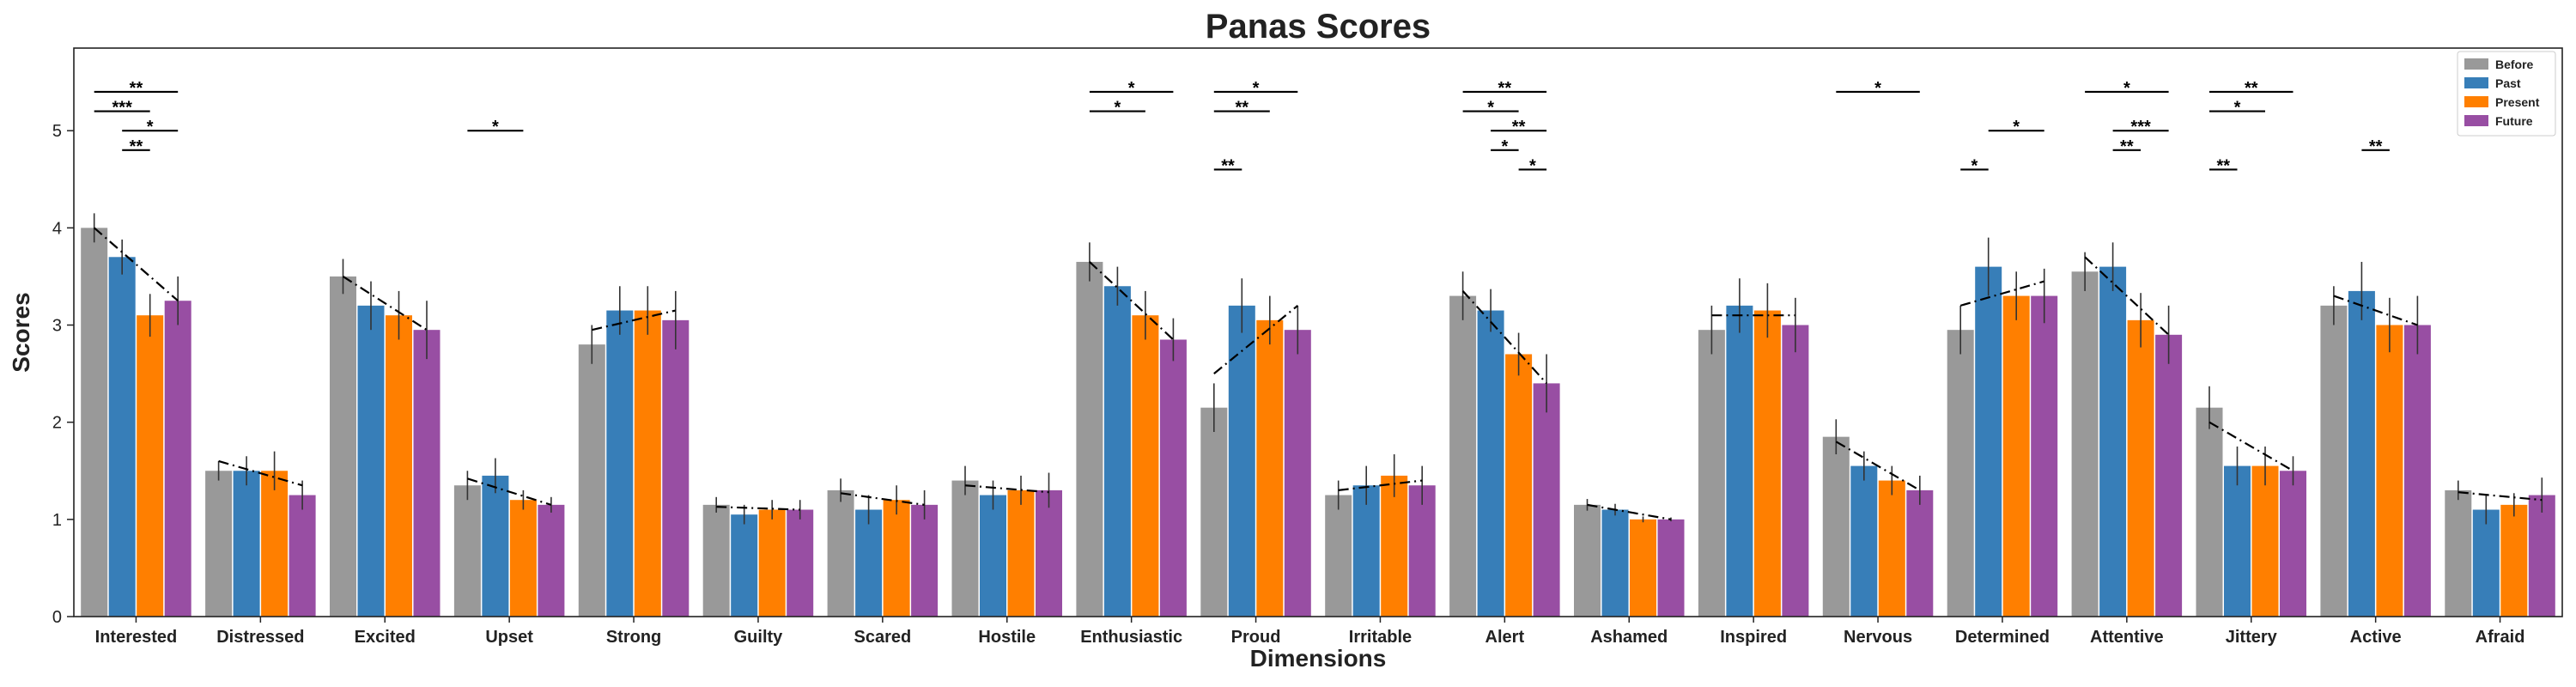 The height and width of the screenshot is (687, 2576). I want to click on bar-past-scared, so click(869, 563).